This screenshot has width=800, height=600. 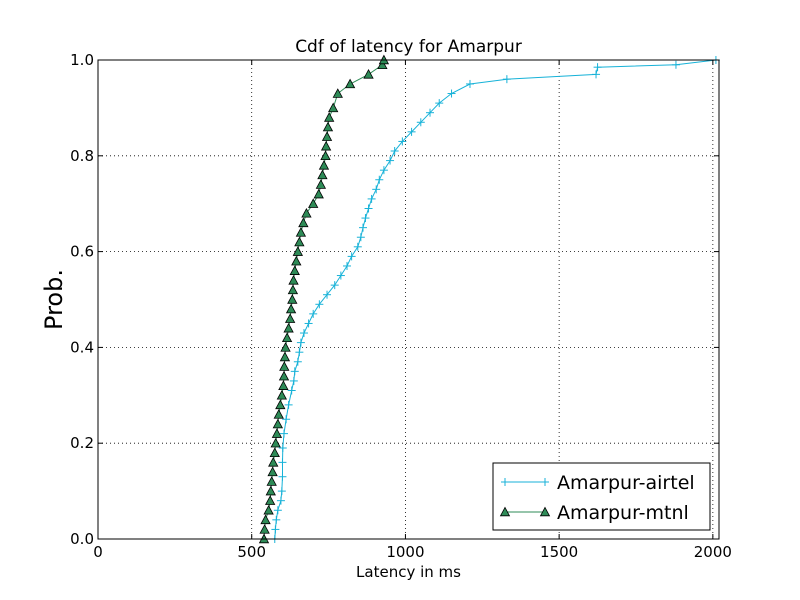 What do you see at coordinates (251, 552) in the screenshot?
I see `x-tick-label: 500` at bounding box center [251, 552].